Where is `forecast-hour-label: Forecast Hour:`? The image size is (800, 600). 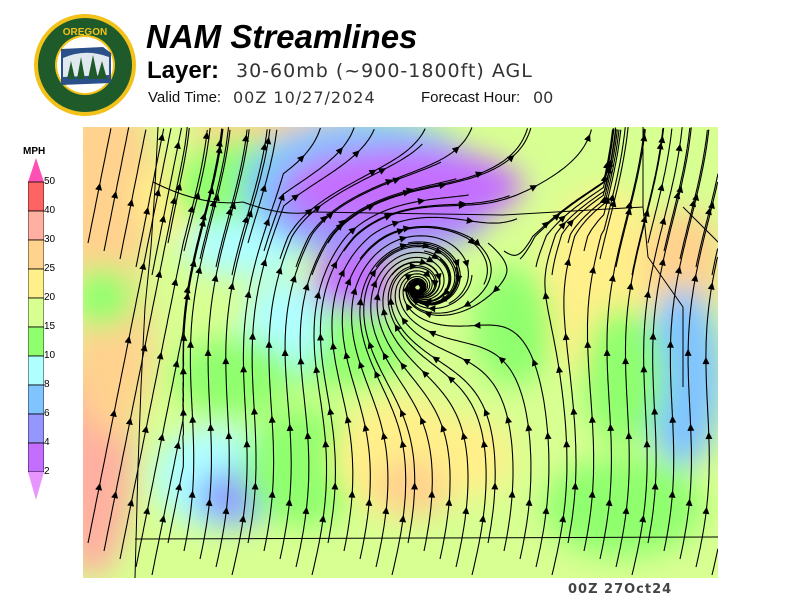 forecast-hour-label: Forecast Hour: is located at coordinates (471, 97).